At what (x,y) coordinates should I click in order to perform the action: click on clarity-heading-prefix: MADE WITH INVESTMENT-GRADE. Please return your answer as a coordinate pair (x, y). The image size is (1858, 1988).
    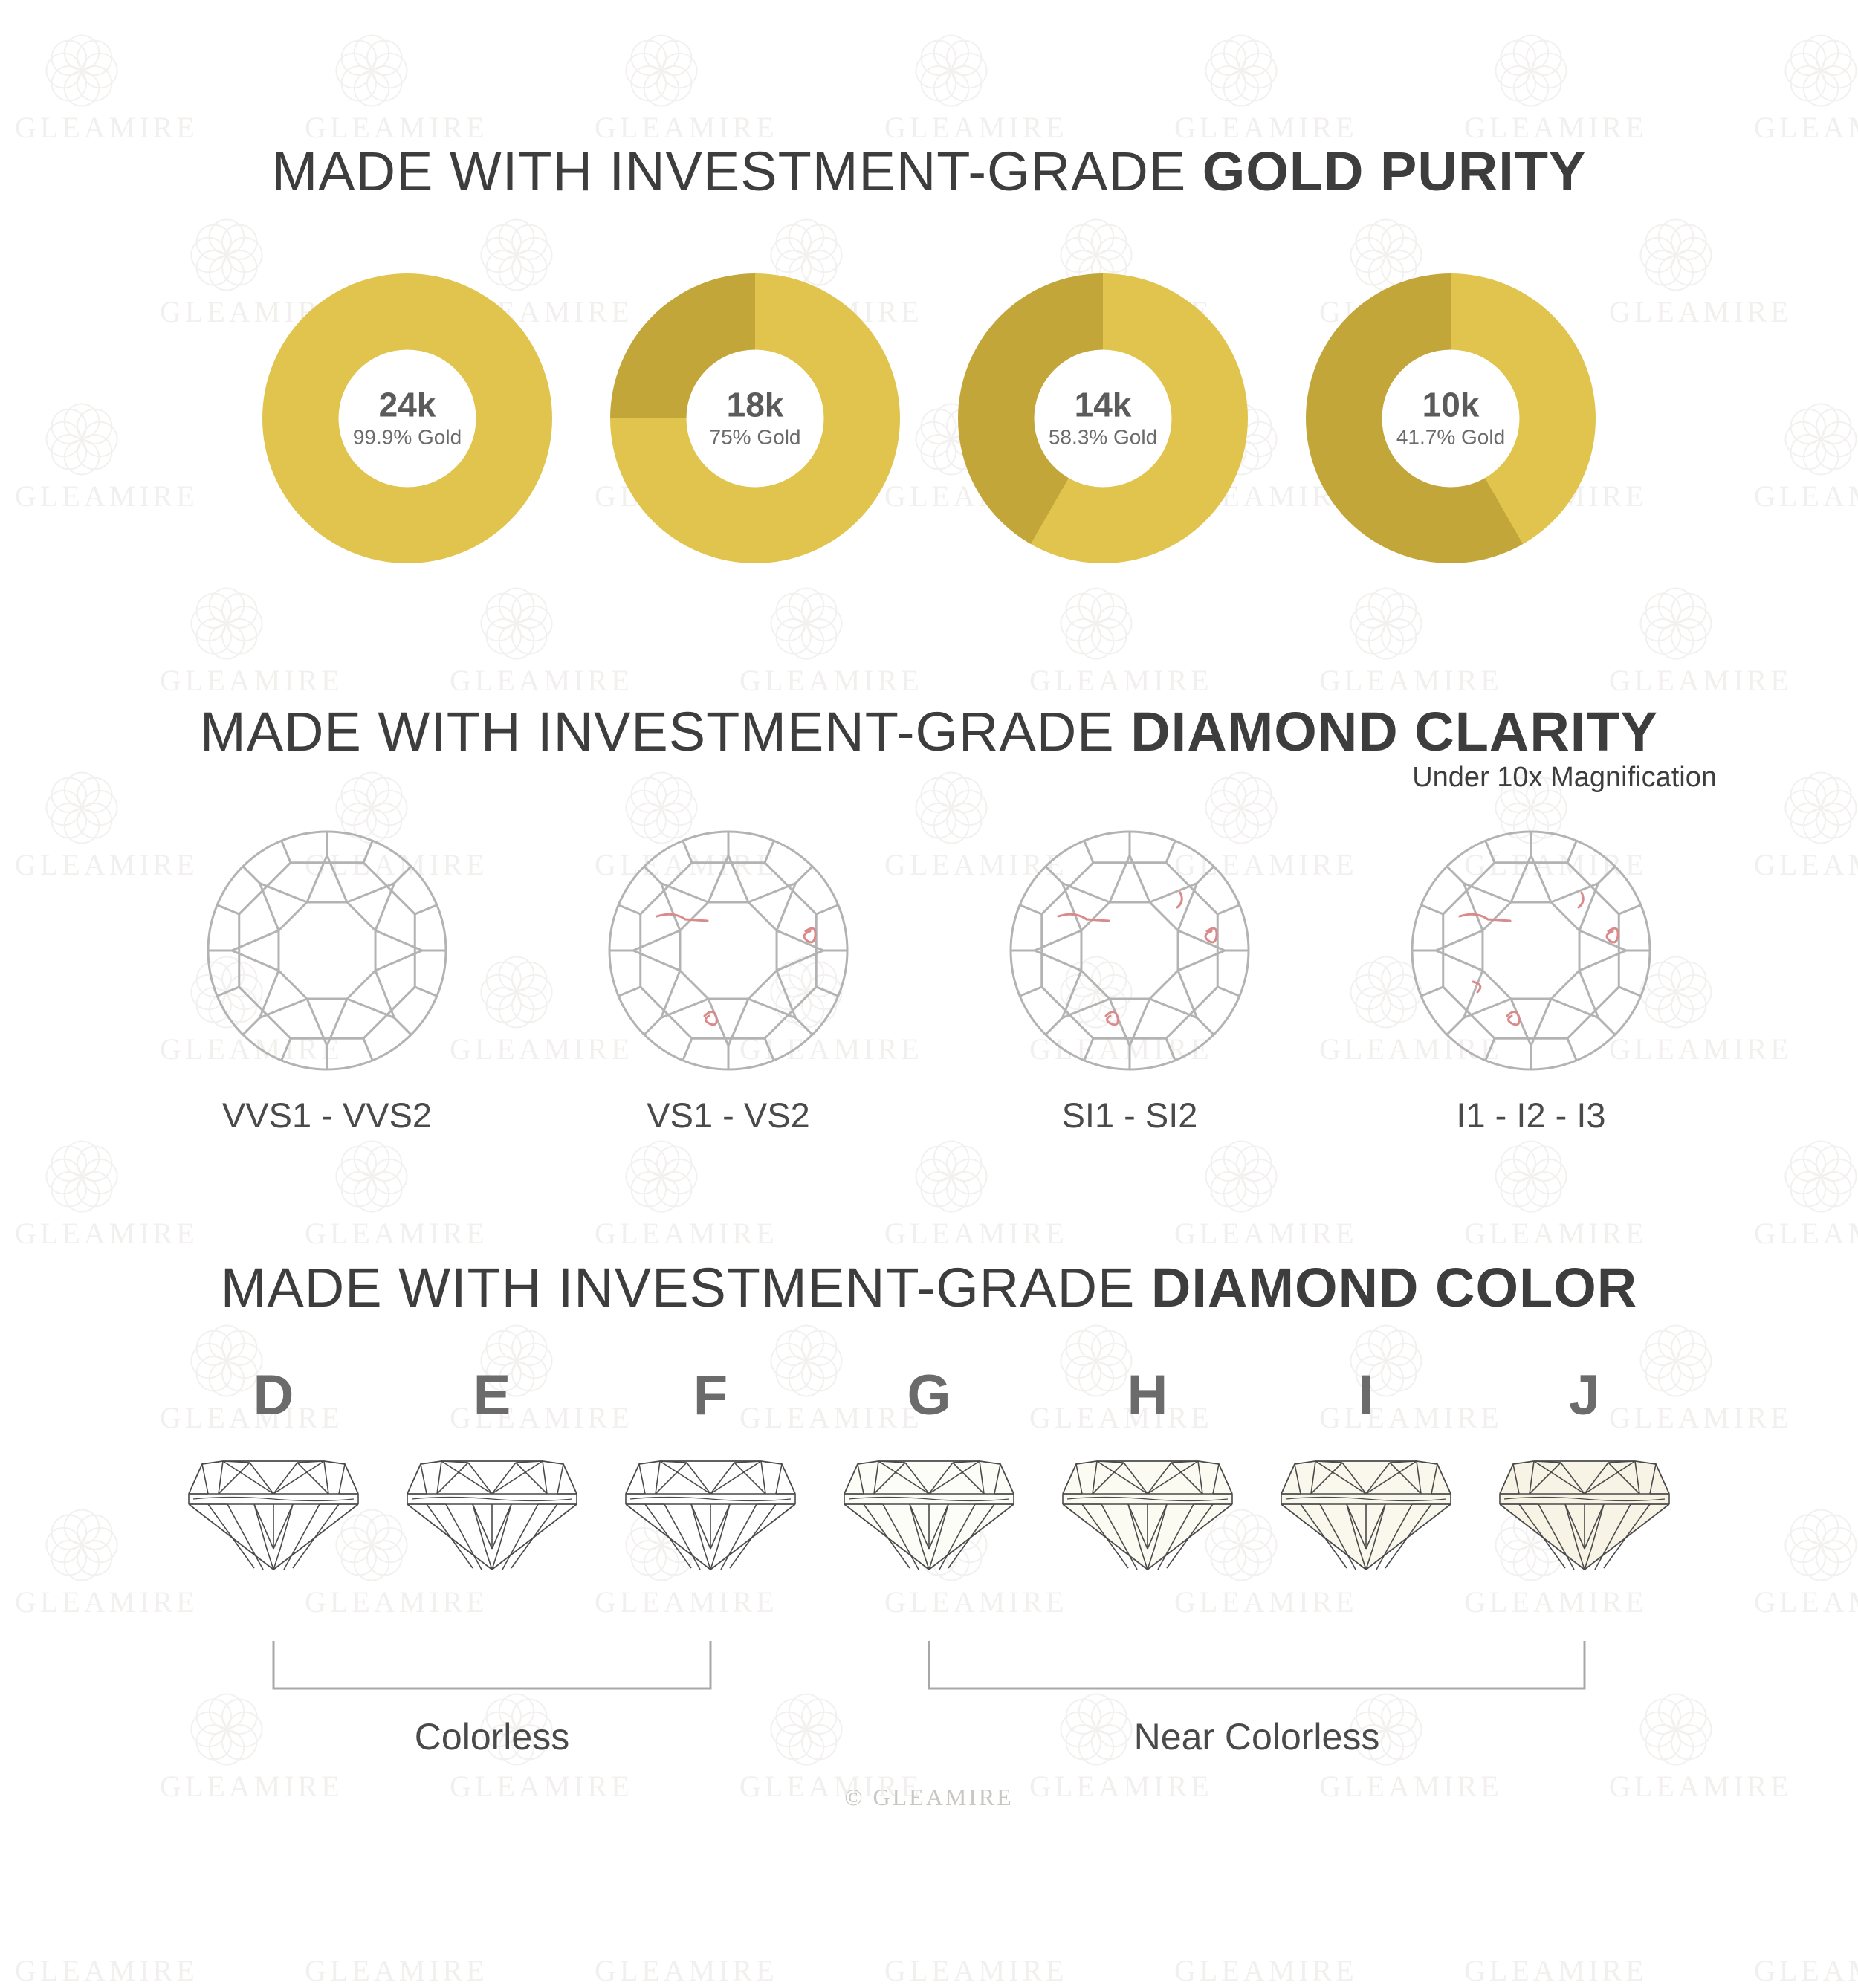
    Looking at the image, I should click on (665, 732).